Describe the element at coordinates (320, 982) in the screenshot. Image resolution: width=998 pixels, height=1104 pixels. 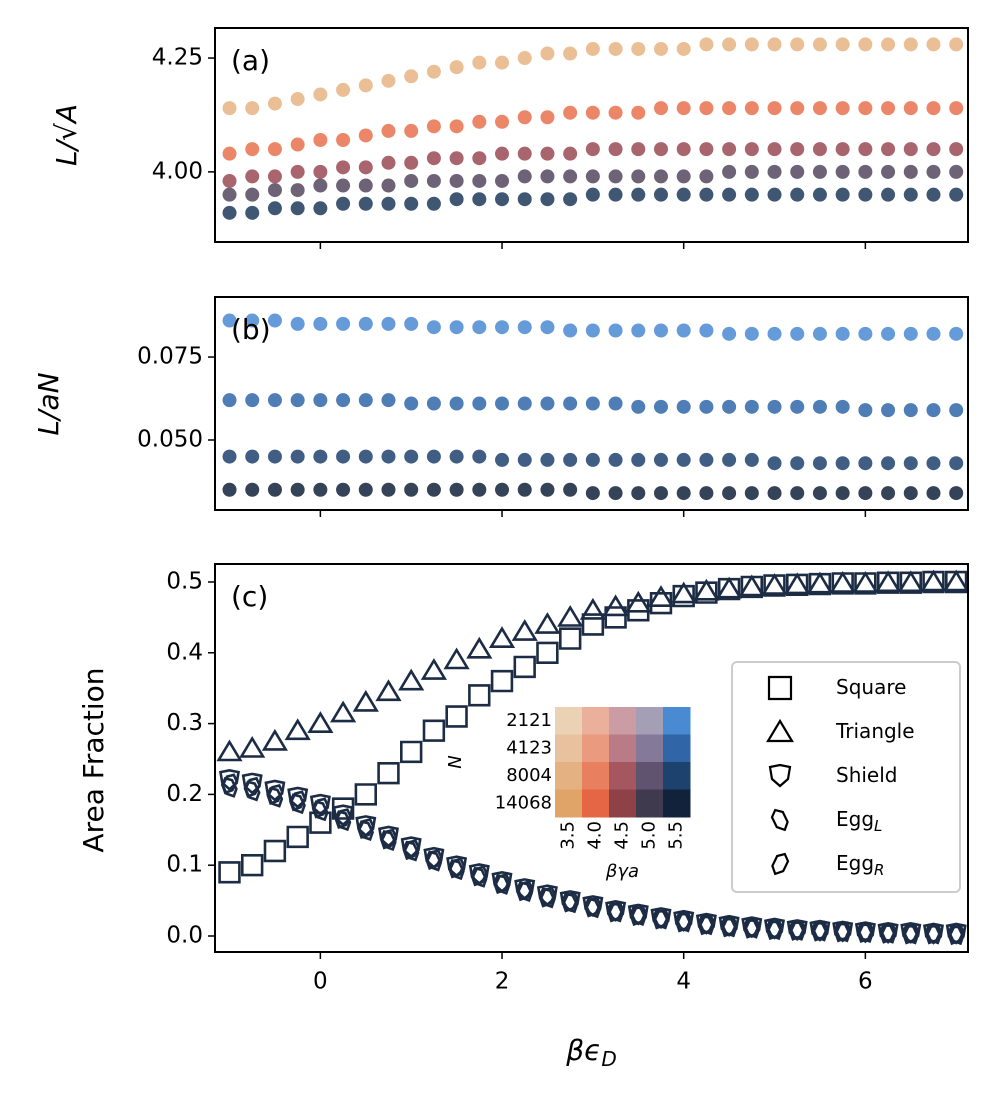
I see `x-tick-label: 0` at that location.